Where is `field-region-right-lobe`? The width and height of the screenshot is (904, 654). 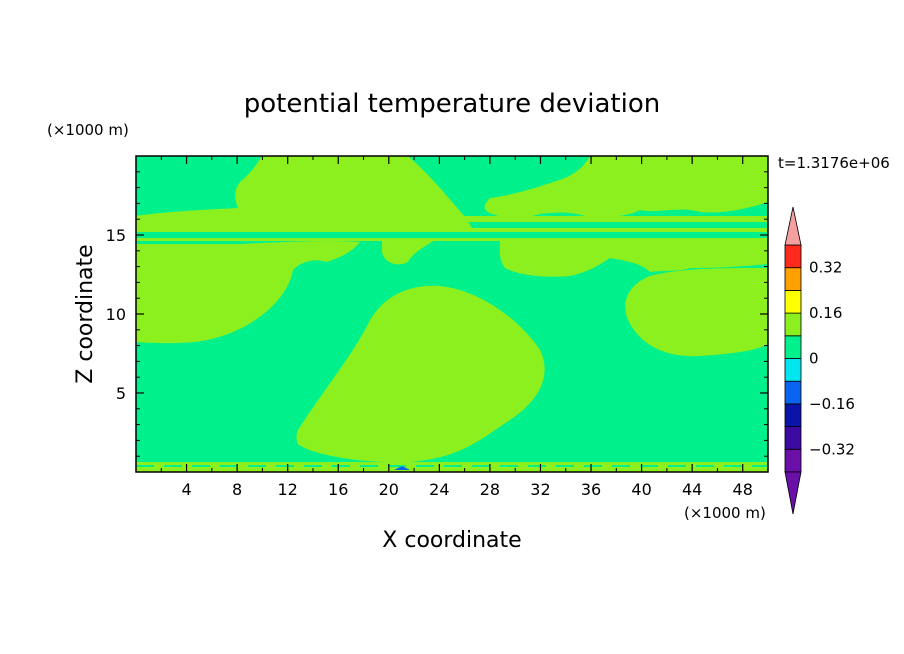 field-region-right-lobe is located at coordinates (696, 312).